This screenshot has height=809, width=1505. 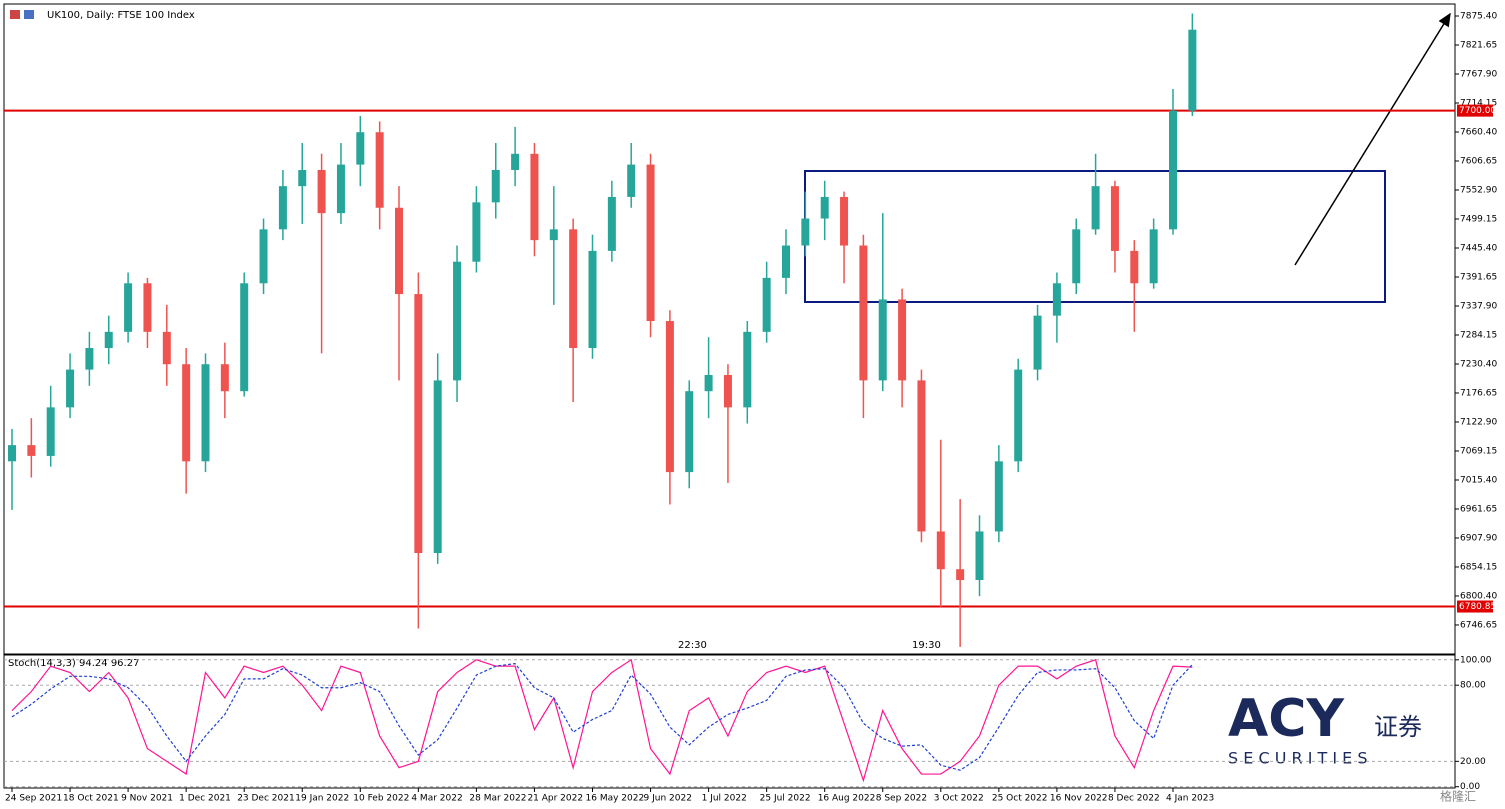 I want to click on x-tick-label: 9 Nov 2021, so click(x=147, y=799).